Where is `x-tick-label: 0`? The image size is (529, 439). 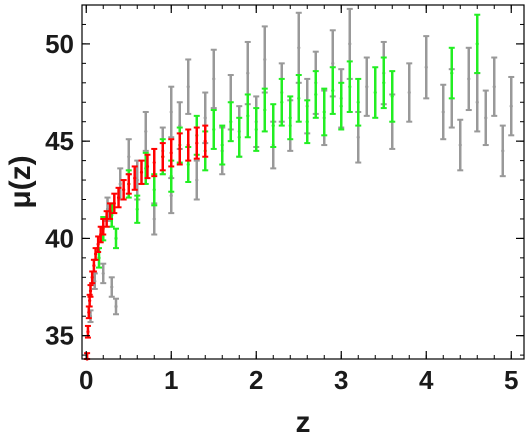
x-tick-label: 0 is located at coordinates (86, 380).